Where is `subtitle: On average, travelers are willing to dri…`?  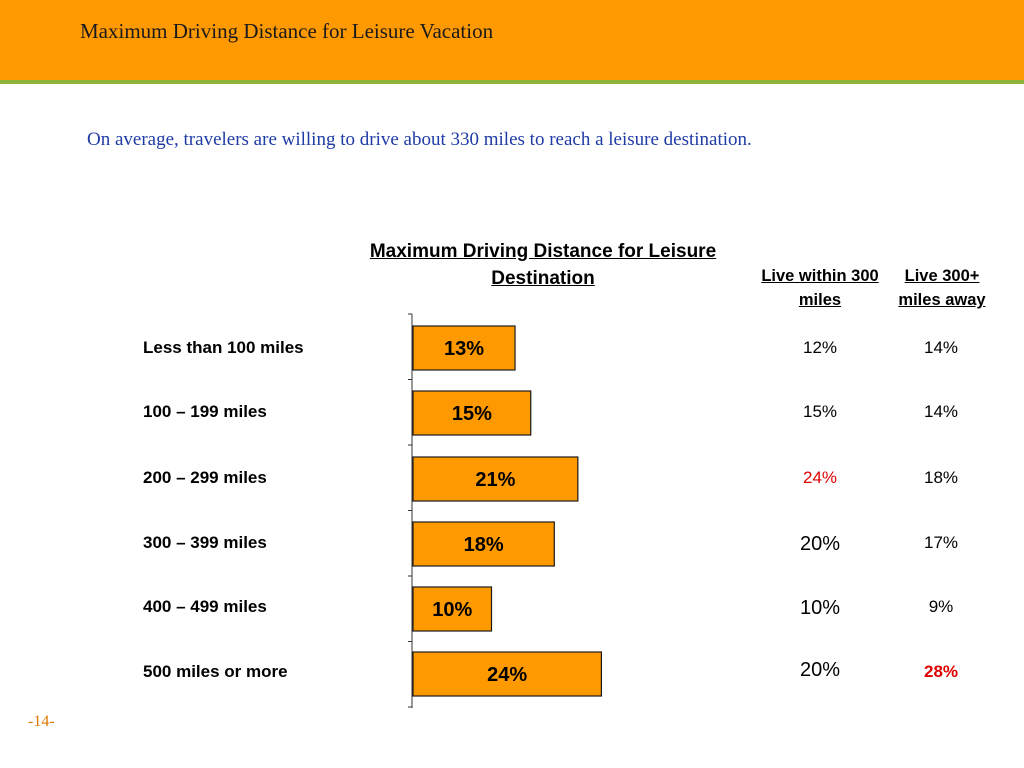
subtitle: On average, travelers are willing to dri… is located at coordinates (419, 139).